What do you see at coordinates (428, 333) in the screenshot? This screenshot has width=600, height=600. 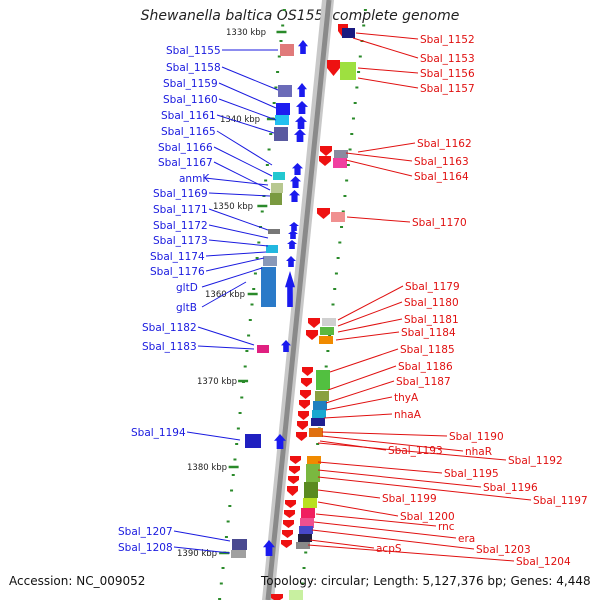 I see `gene-label-Sbal_1184: Sbal_1184` at bounding box center [428, 333].